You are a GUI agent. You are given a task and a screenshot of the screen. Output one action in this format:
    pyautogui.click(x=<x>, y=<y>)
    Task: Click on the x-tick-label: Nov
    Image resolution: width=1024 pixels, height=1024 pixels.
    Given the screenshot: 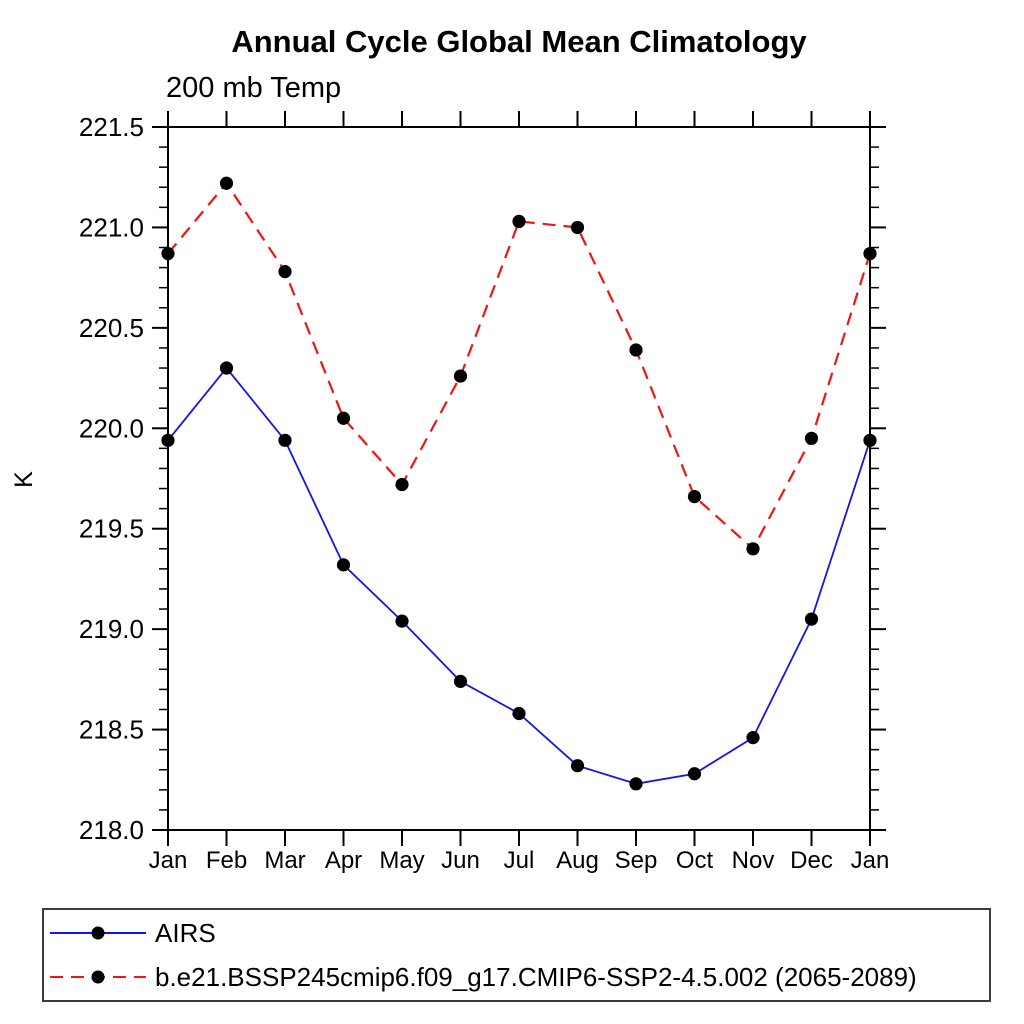 What is the action you would take?
    pyautogui.click(x=753, y=860)
    